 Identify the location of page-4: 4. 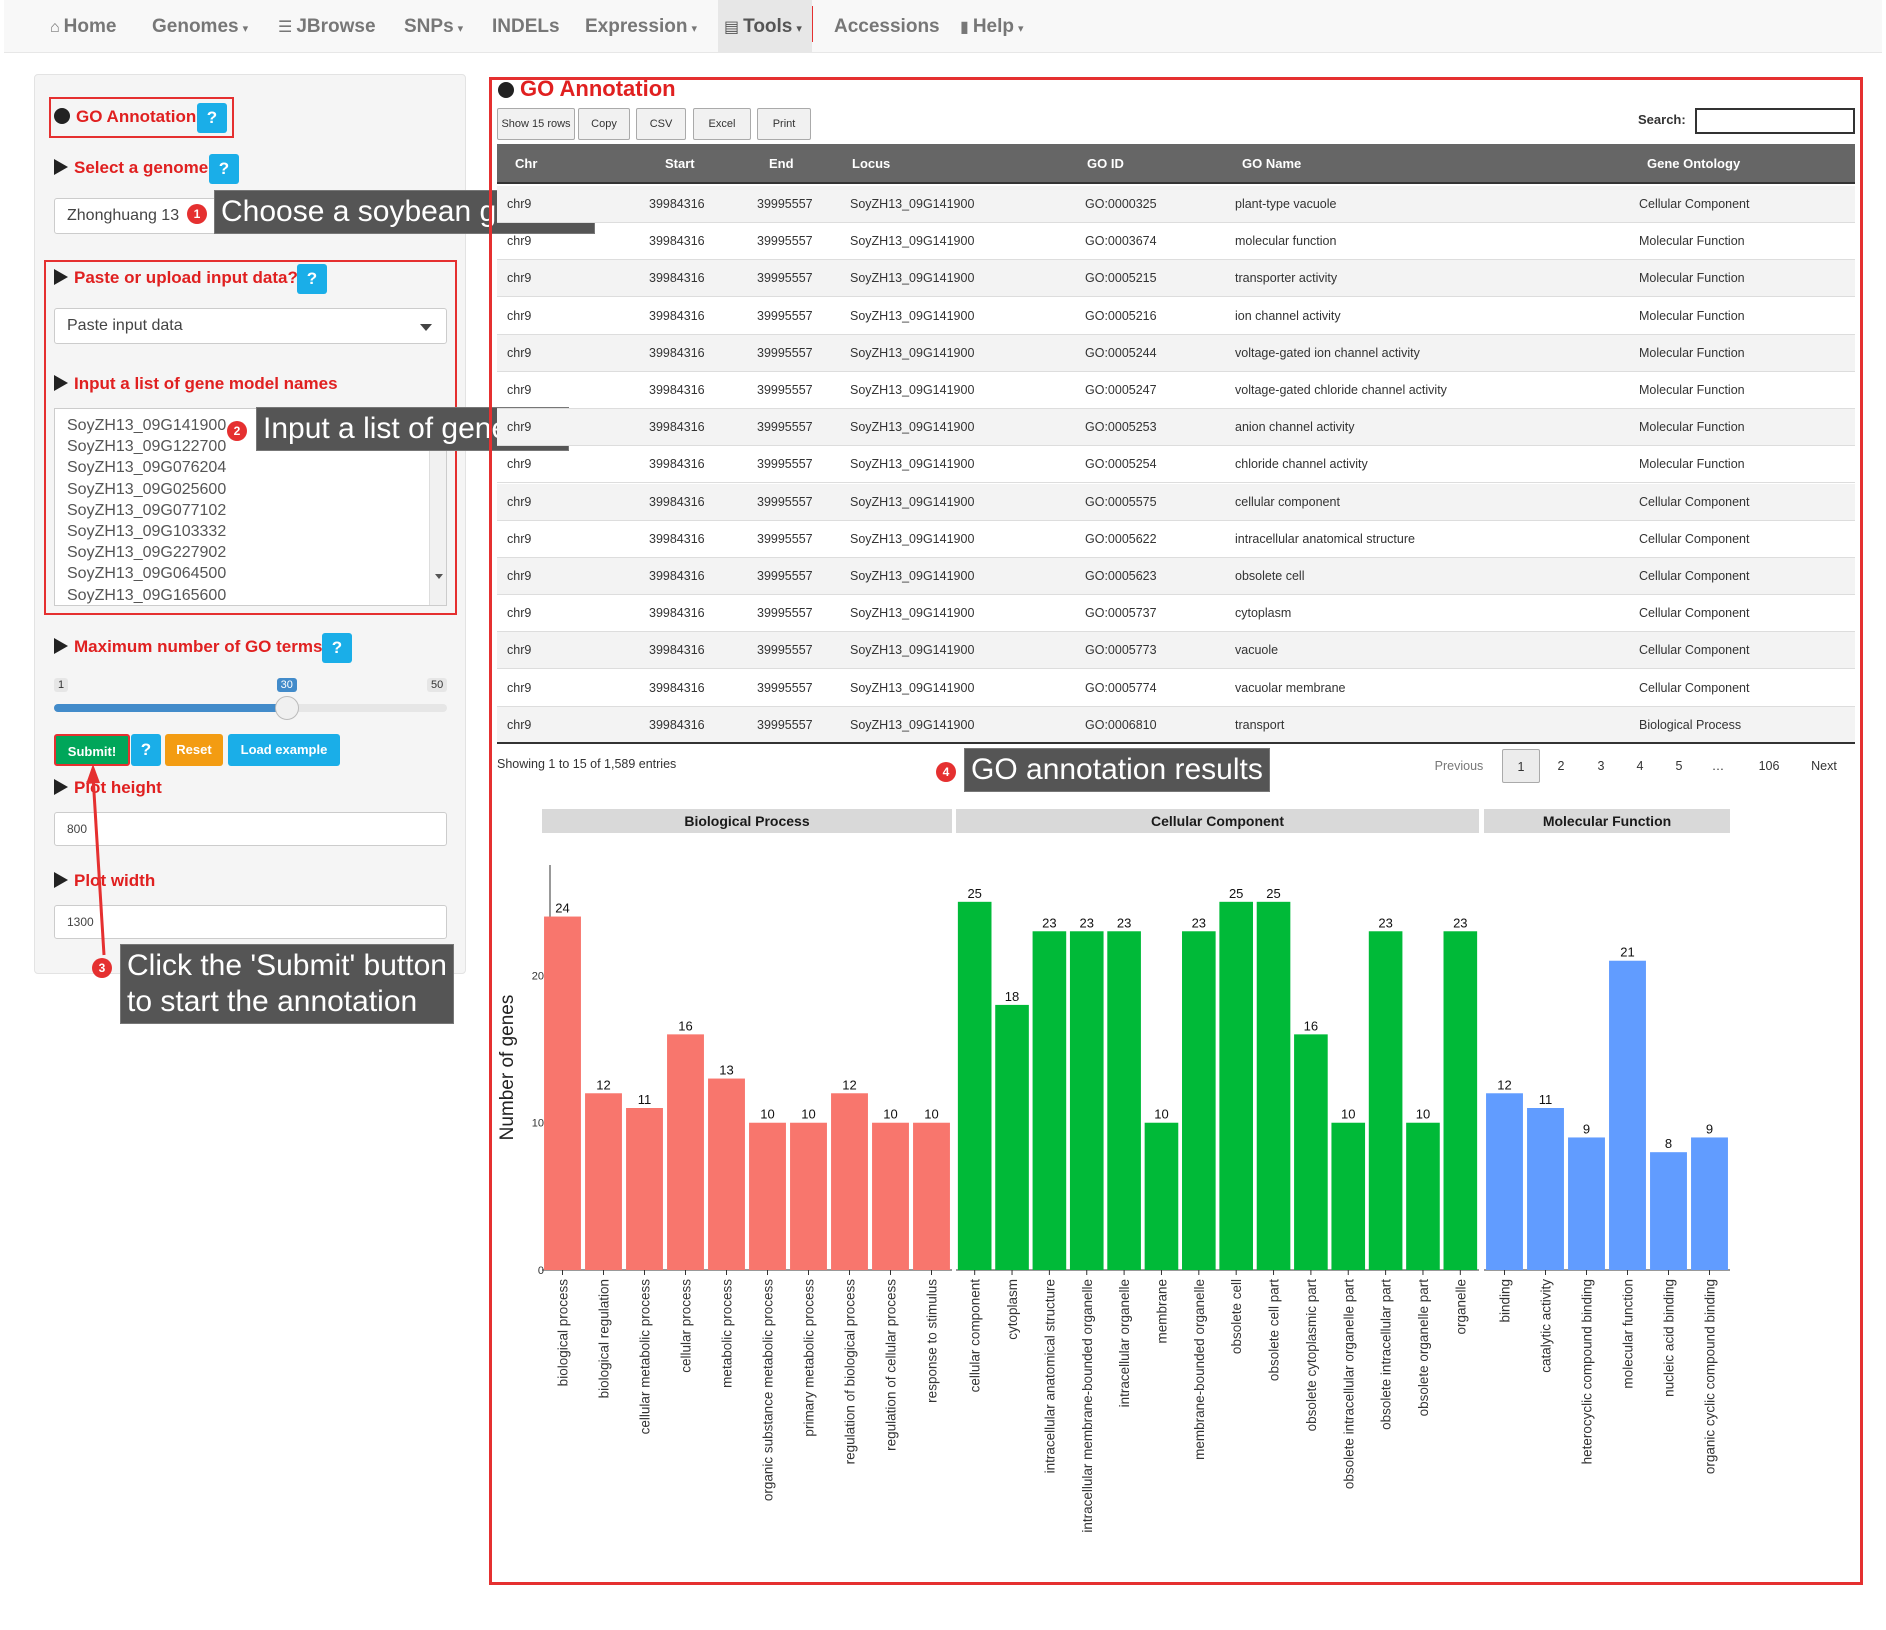
(1640, 766).